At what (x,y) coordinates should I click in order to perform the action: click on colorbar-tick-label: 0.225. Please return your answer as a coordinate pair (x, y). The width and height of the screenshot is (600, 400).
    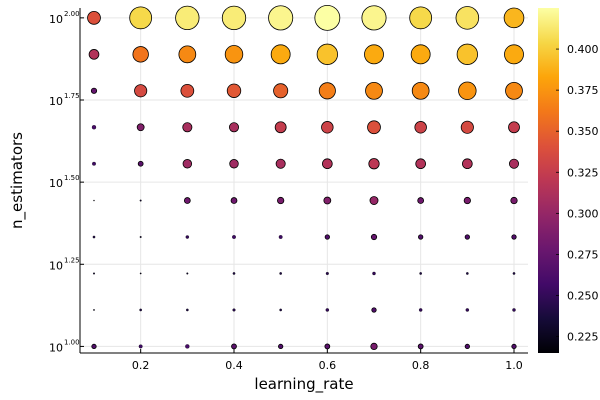
    Looking at the image, I should click on (583, 337).